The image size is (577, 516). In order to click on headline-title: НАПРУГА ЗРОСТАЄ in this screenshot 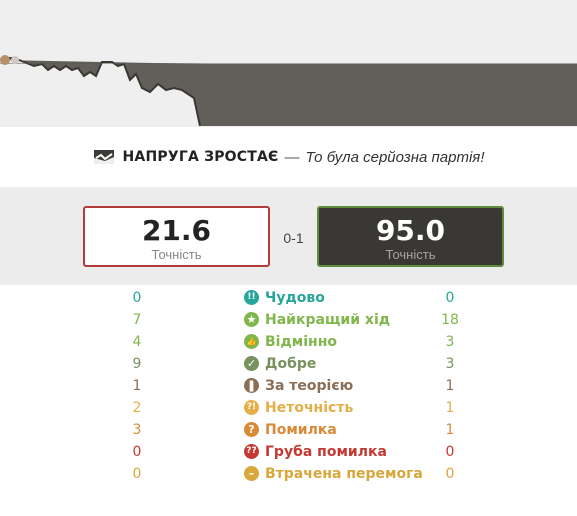, I will do `click(200, 157)`.